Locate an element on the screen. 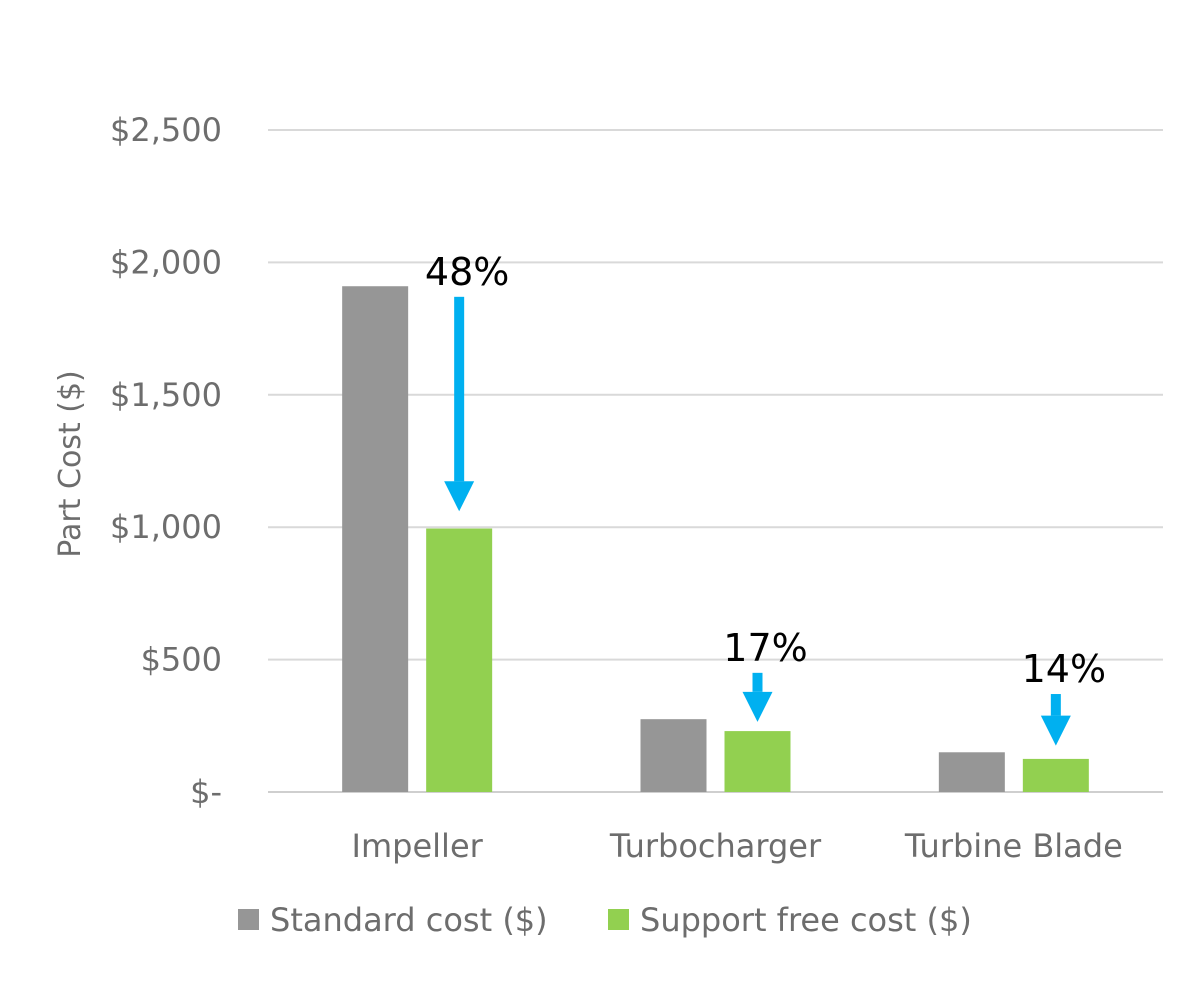 This screenshot has width=1200, height=983. y-tick-label: $500 is located at coordinates (181, 660).